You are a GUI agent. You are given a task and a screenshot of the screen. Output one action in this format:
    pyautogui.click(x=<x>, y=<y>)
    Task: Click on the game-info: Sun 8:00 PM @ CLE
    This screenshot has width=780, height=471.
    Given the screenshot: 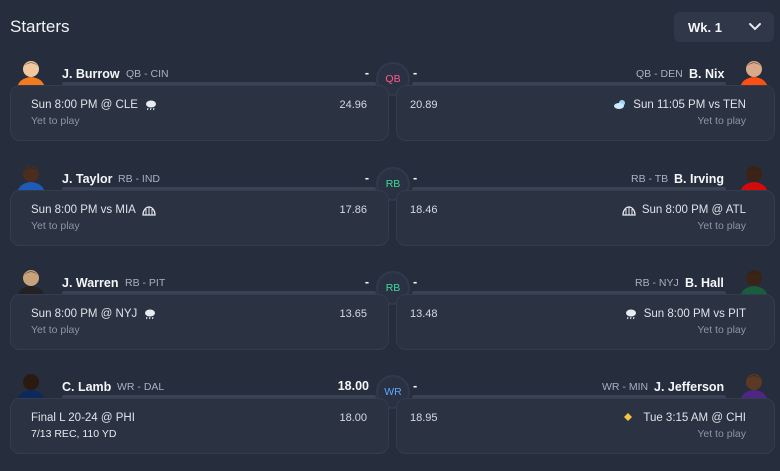 What is the action you would take?
    pyautogui.click(x=94, y=105)
    